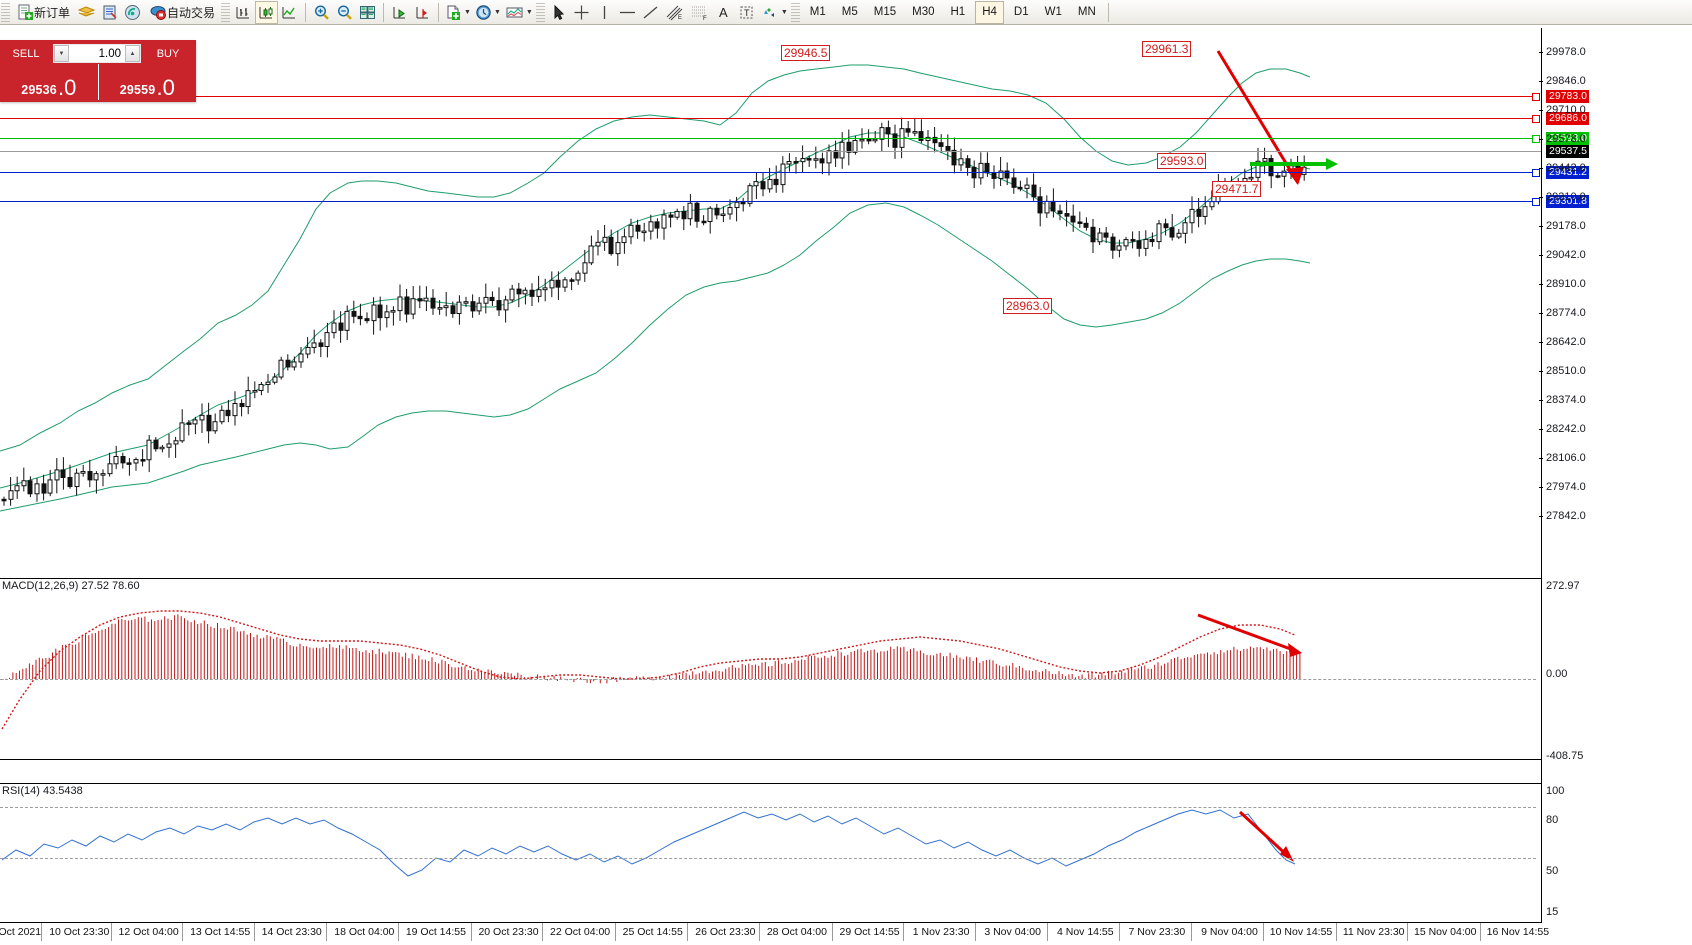  Describe the element at coordinates (1237, 189) in the screenshot. I see `annotation-29471: 29471.7` at that location.